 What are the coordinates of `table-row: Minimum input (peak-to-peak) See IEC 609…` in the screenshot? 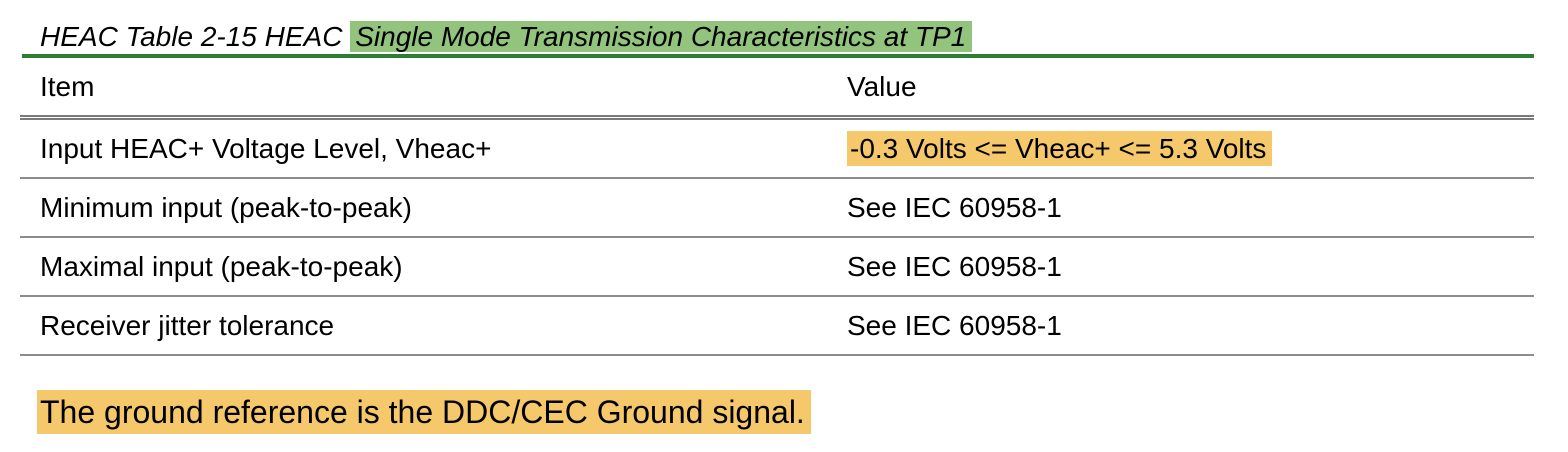 It's located at (777, 208).